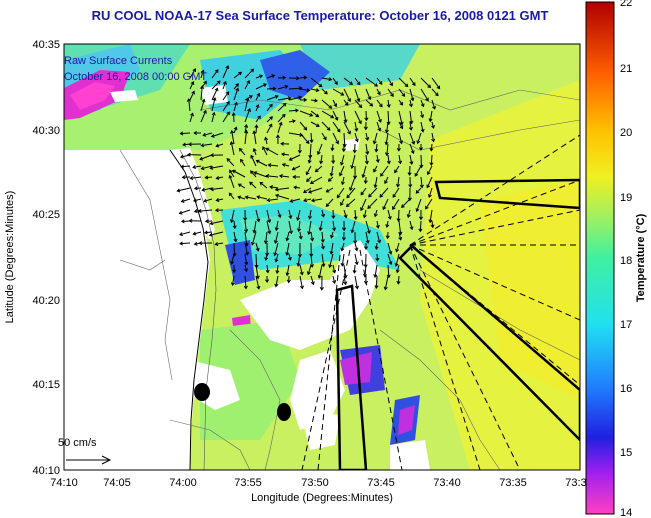 This screenshot has height=518, width=651. I want to click on colorbar-ticks: 22 21 20 19 18 17 16 15 14, so click(626, 259).